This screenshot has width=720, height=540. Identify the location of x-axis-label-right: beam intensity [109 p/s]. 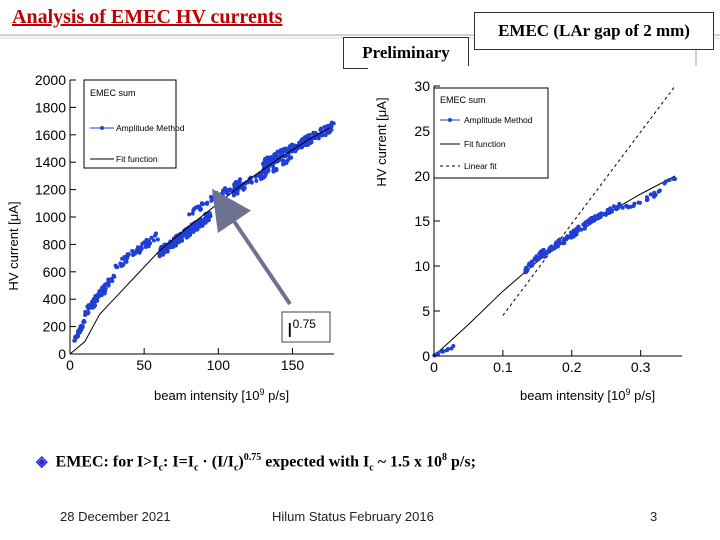
(587, 395).